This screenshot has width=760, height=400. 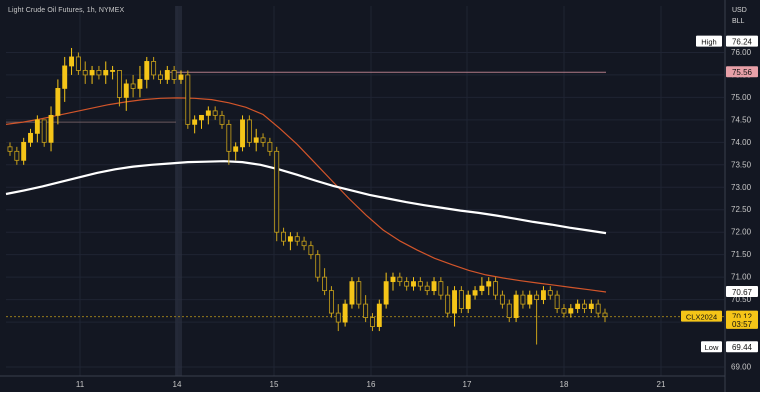 What do you see at coordinates (177, 384) in the screenshot?
I see `x-tick-label: 14` at bounding box center [177, 384].